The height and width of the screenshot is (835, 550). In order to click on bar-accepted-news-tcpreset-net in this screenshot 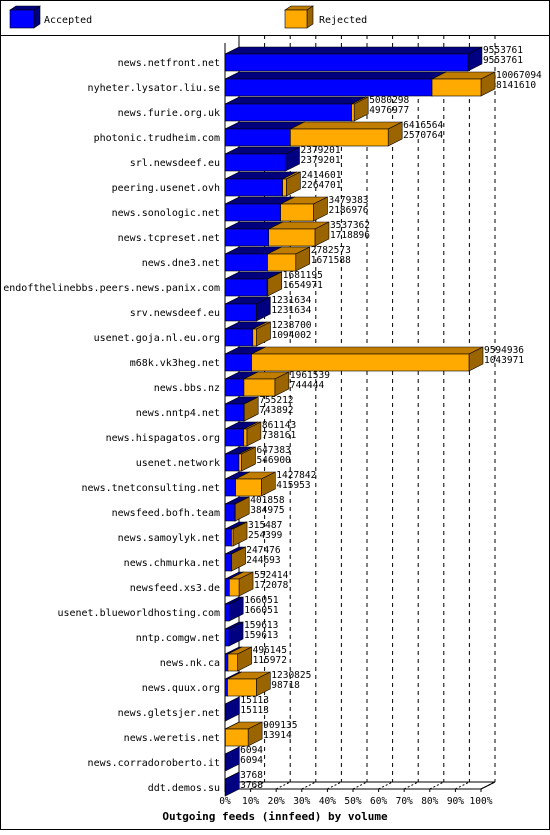, I will do `click(247, 237)`.